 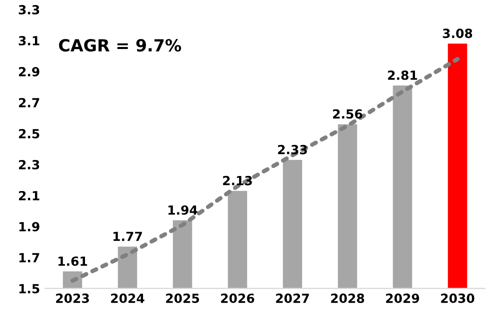 I want to click on y-tick-label: 2.9, so click(x=29, y=71).